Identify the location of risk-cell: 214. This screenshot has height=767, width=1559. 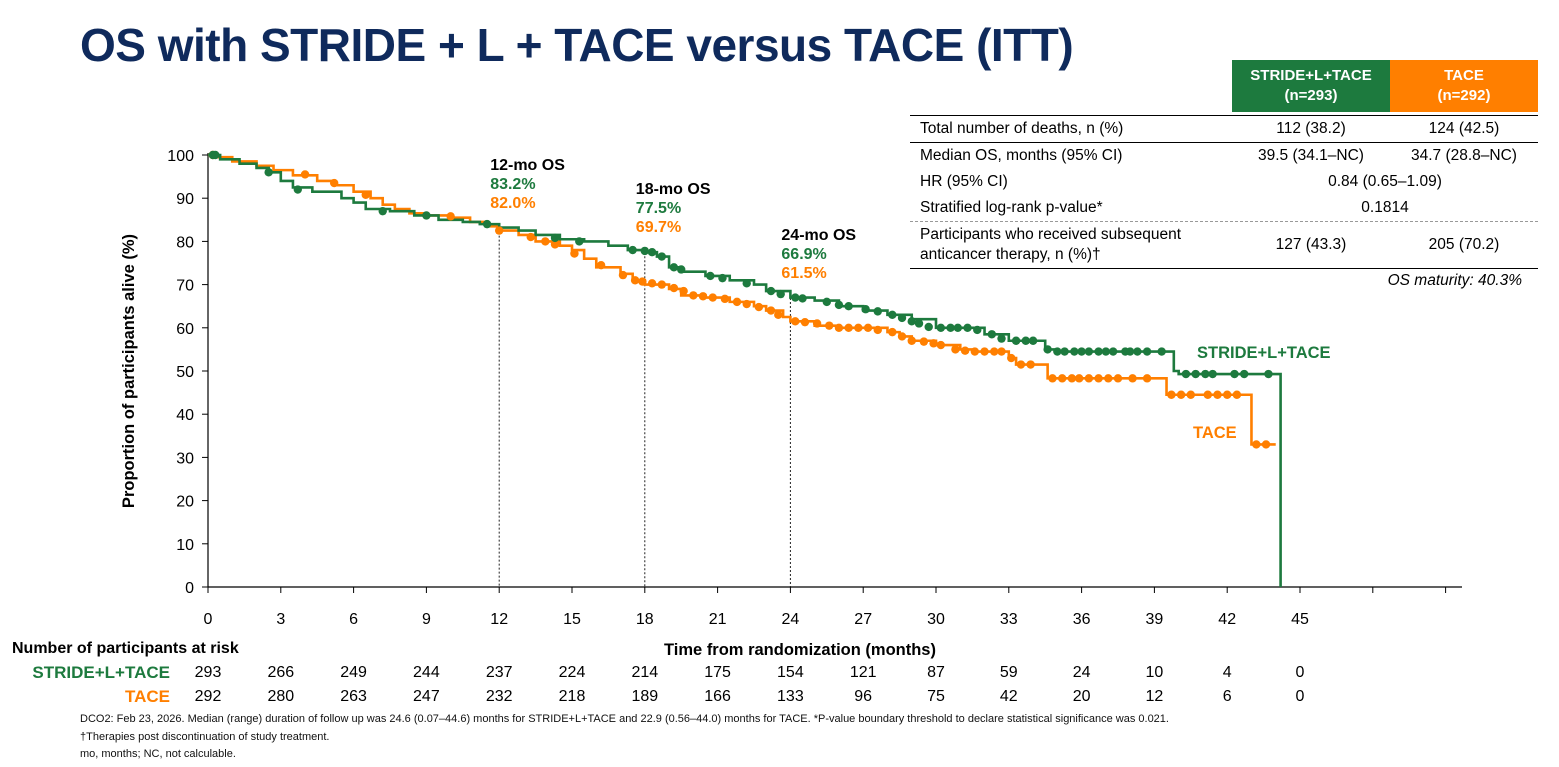
(645, 672).